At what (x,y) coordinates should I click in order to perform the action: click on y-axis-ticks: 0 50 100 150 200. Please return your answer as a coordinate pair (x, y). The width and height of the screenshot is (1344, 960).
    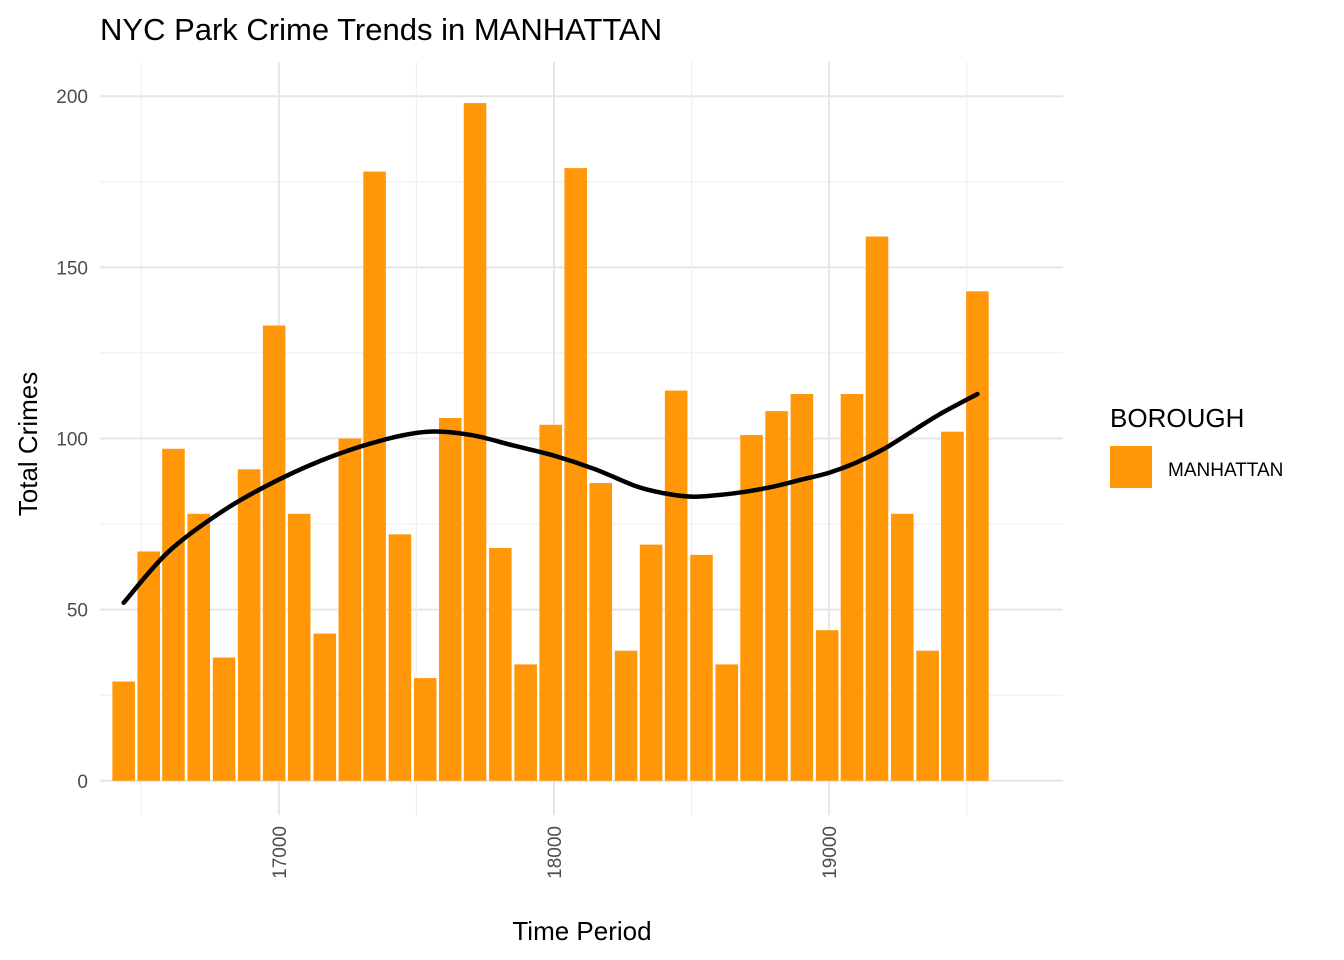
    Looking at the image, I should click on (72, 440).